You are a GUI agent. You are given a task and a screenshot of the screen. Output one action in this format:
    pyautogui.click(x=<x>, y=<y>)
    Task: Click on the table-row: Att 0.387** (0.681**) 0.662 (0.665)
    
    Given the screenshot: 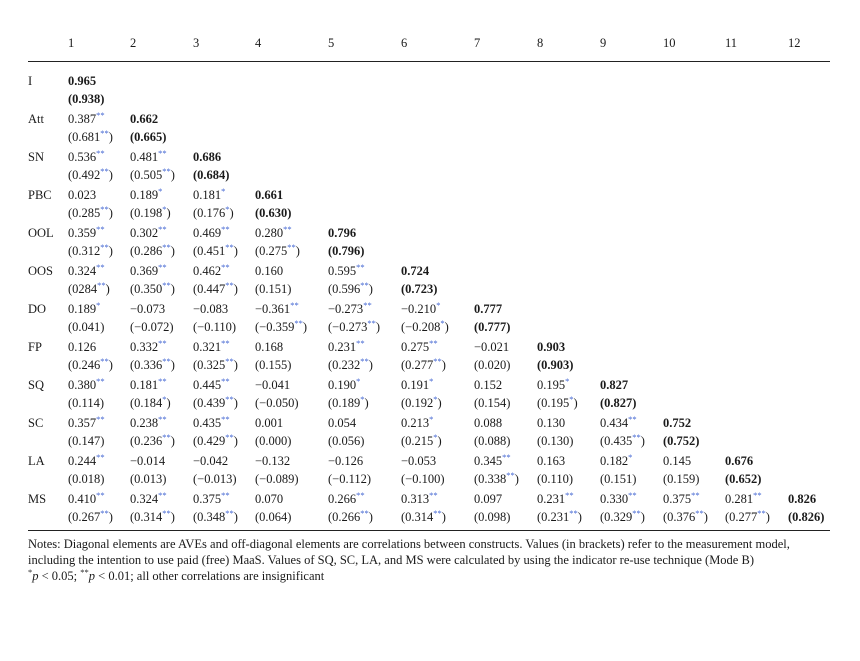 What is the action you would take?
    pyautogui.click(x=429, y=129)
    